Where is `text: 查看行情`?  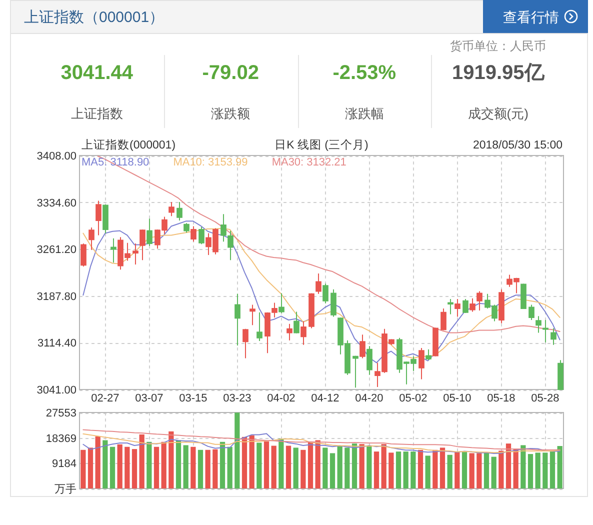
text: 查看行情 is located at coordinates (531, 17).